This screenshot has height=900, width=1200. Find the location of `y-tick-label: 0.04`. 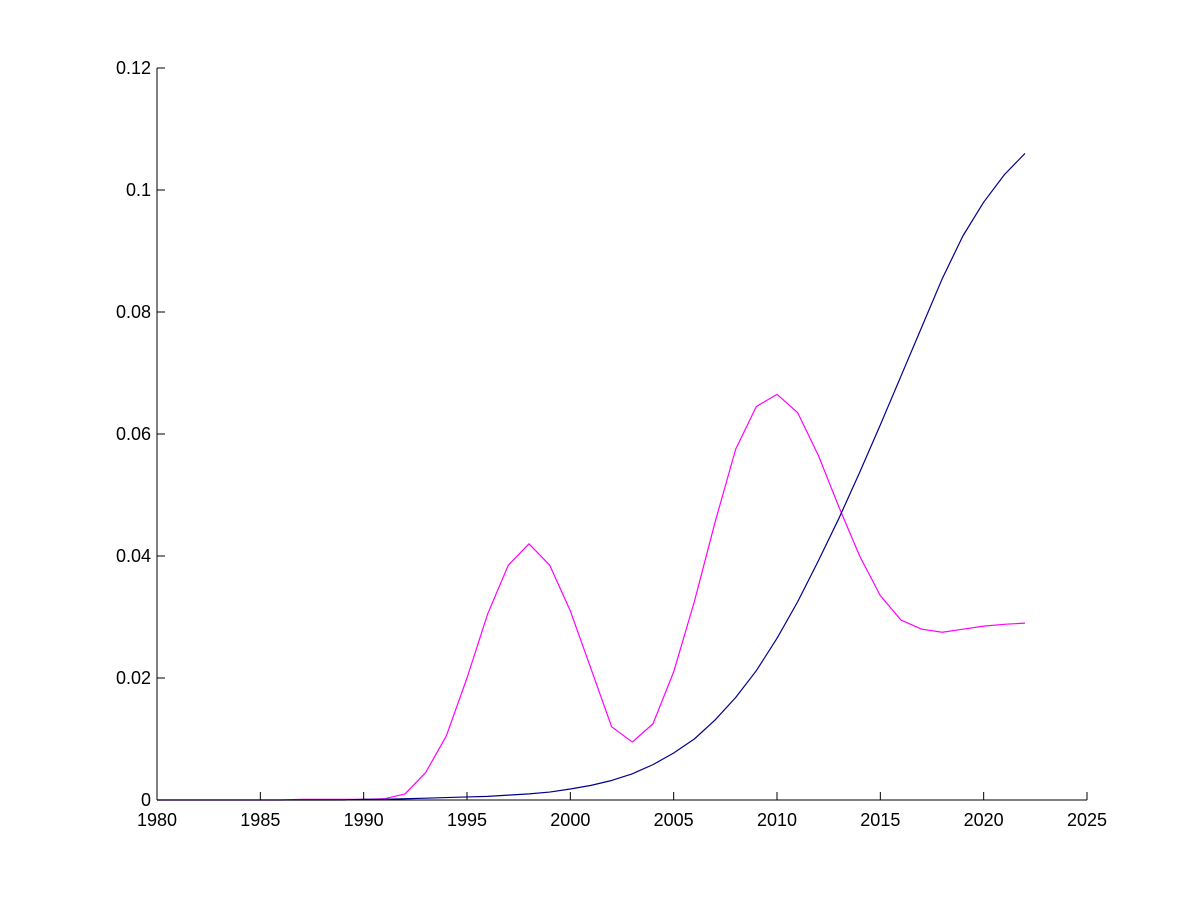

y-tick-label: 0.04 is located at coordinates (133, 556).